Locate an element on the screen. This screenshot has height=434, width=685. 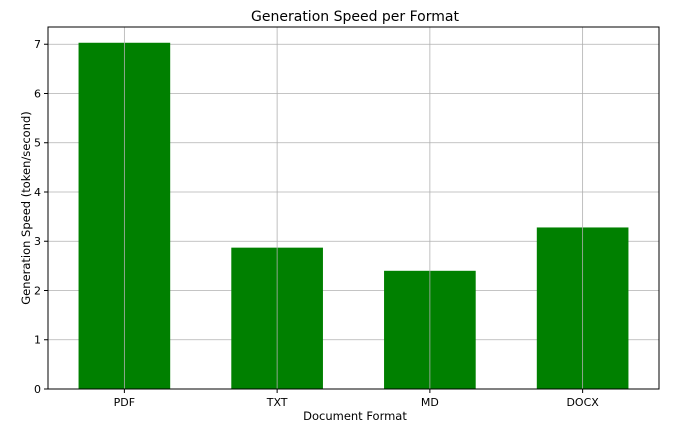
y-tick-label: 4 is located at coordinates (37, 192).